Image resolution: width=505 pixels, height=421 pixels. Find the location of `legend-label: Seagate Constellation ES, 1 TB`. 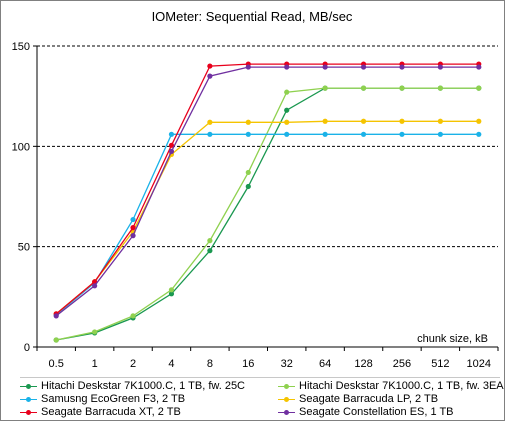

legend-label: Seagate Constellation ES, 1 TB is located at coordinates (376, 412).